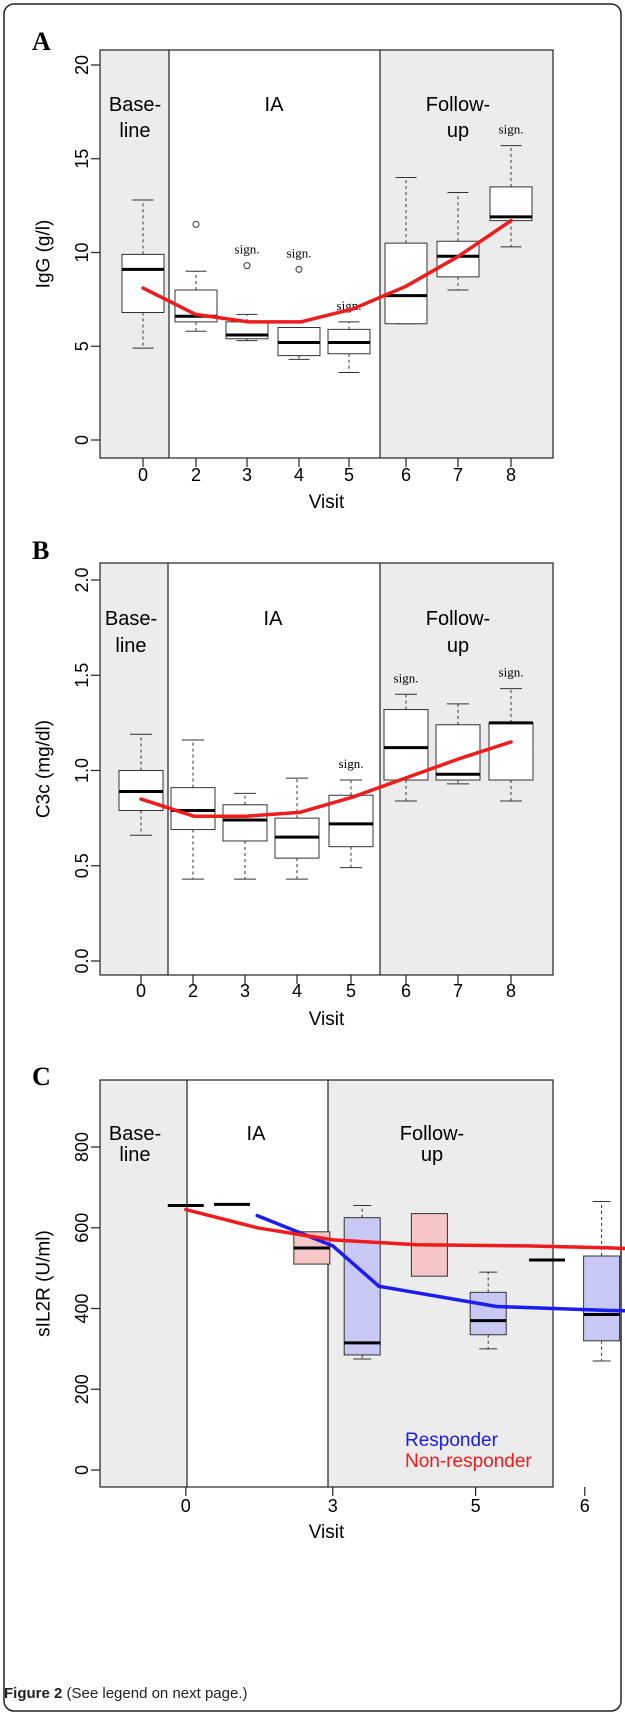 The width and height of the screenshot is (625, 1715). I want to click on legend-entry: Responder, so click(452, 1440).